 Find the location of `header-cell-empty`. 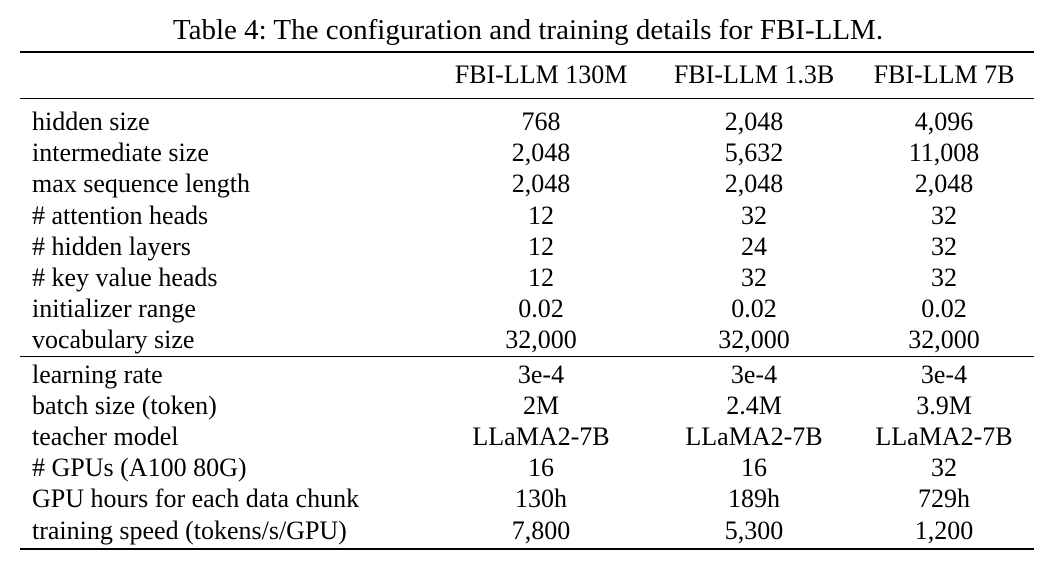

header-cell-empty is located at coordinates (224, 75).